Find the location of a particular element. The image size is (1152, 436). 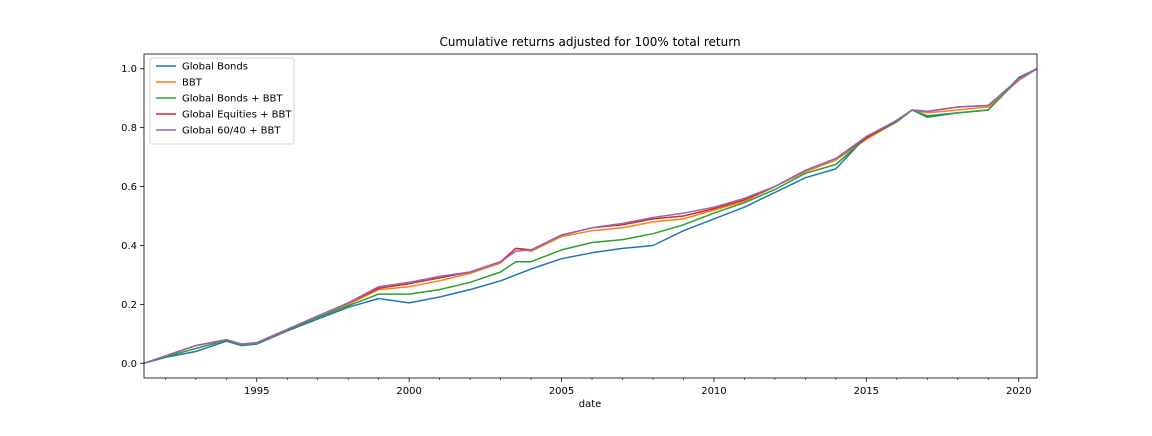

y-tick-label: 0.2 is located at coordinates (129, 305).